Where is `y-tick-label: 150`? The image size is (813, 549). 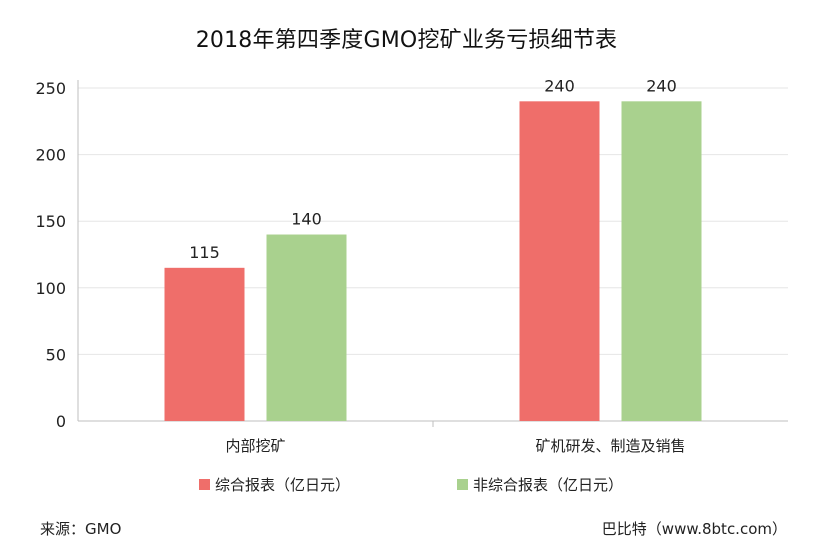 y-tick-label: 150 is located at coordinates (50, 221).